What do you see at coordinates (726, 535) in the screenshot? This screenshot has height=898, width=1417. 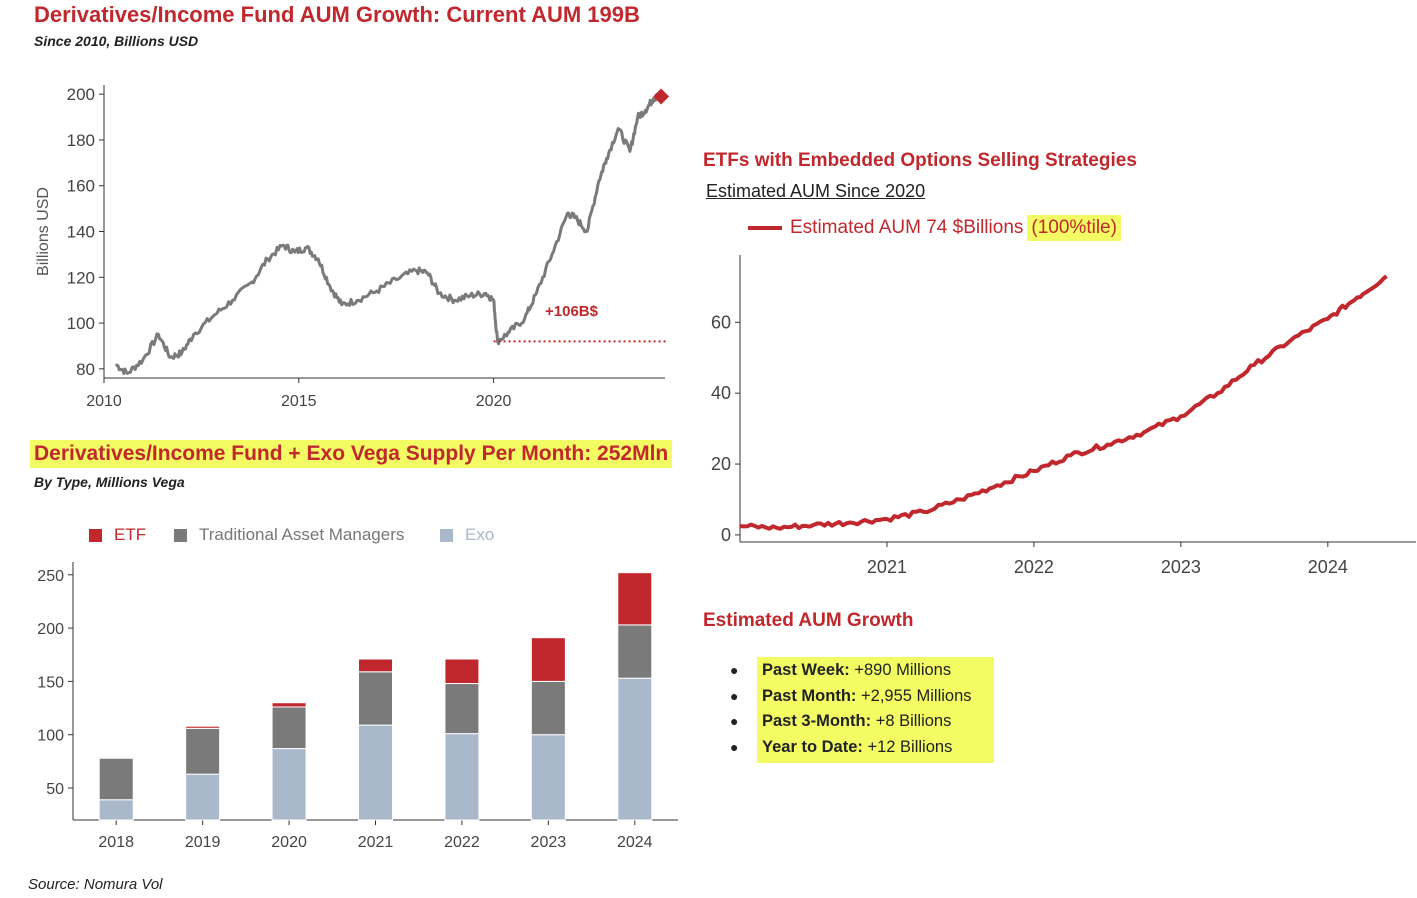 I see `y-tick-label: 0` at bounding box center [726, 535].